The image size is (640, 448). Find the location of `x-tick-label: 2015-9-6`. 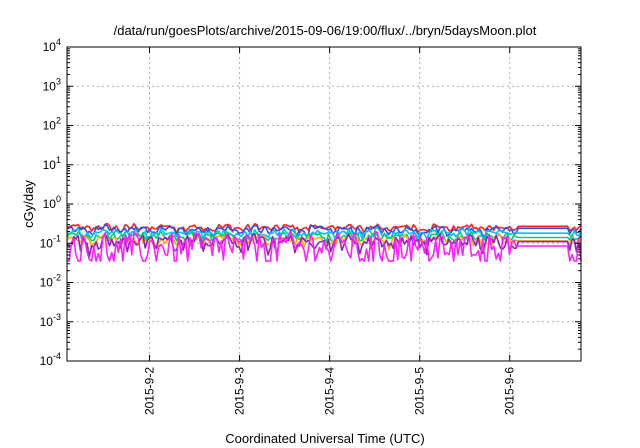

x-tick-label: 2015-9-6 is located at coordinates (510, 391).